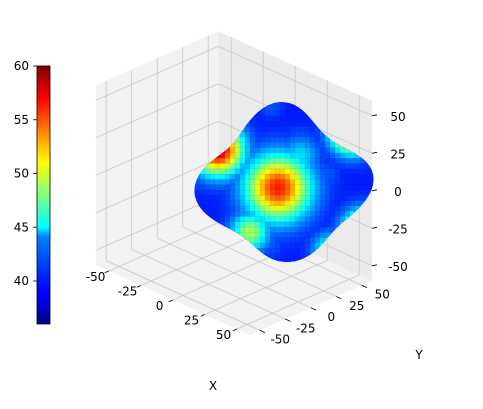 The width and height of the screenshot is (483, 409). I want to click on z-tick-label: -25, so click(398, 229).